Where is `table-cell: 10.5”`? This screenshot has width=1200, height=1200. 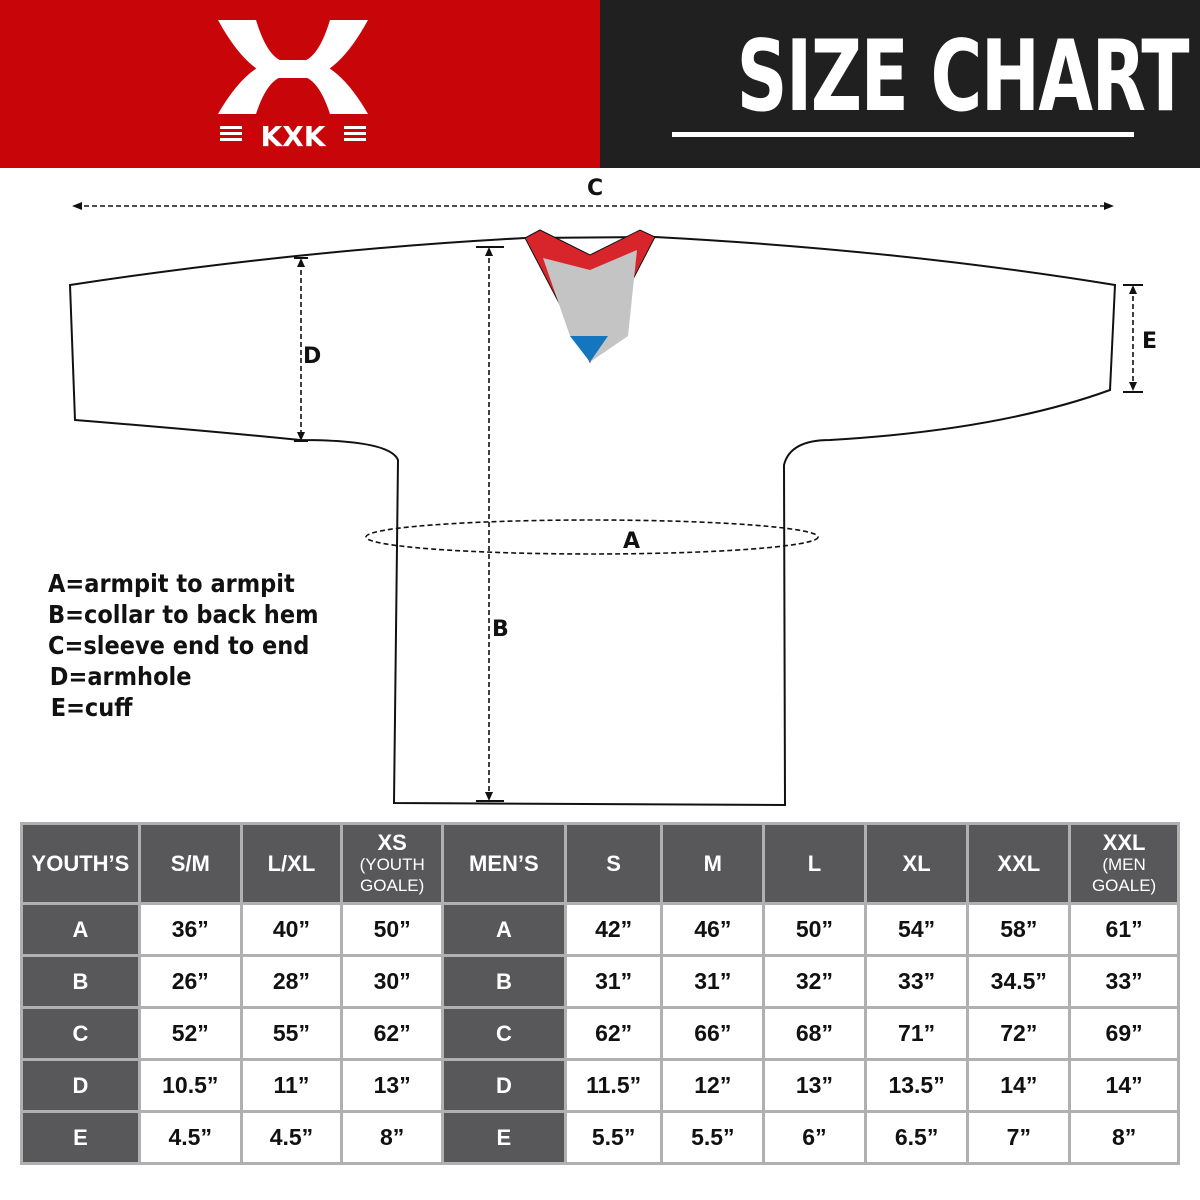
table-cell: 10.5” is located at coordinates (190, 1085).